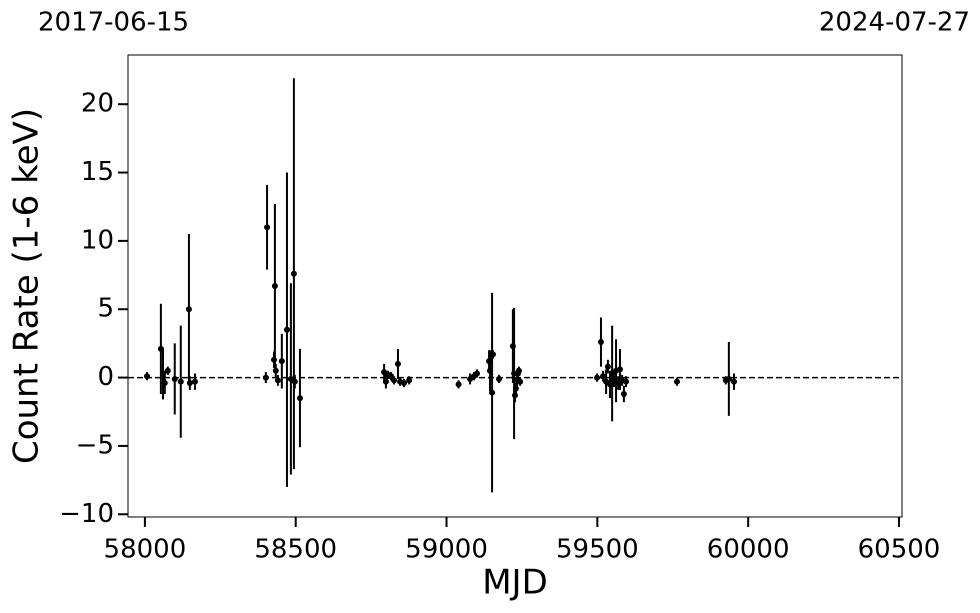 The width and height of the screenshot is (980, 613). I want to click on x-tick-label: 59500, so click(597, 550).